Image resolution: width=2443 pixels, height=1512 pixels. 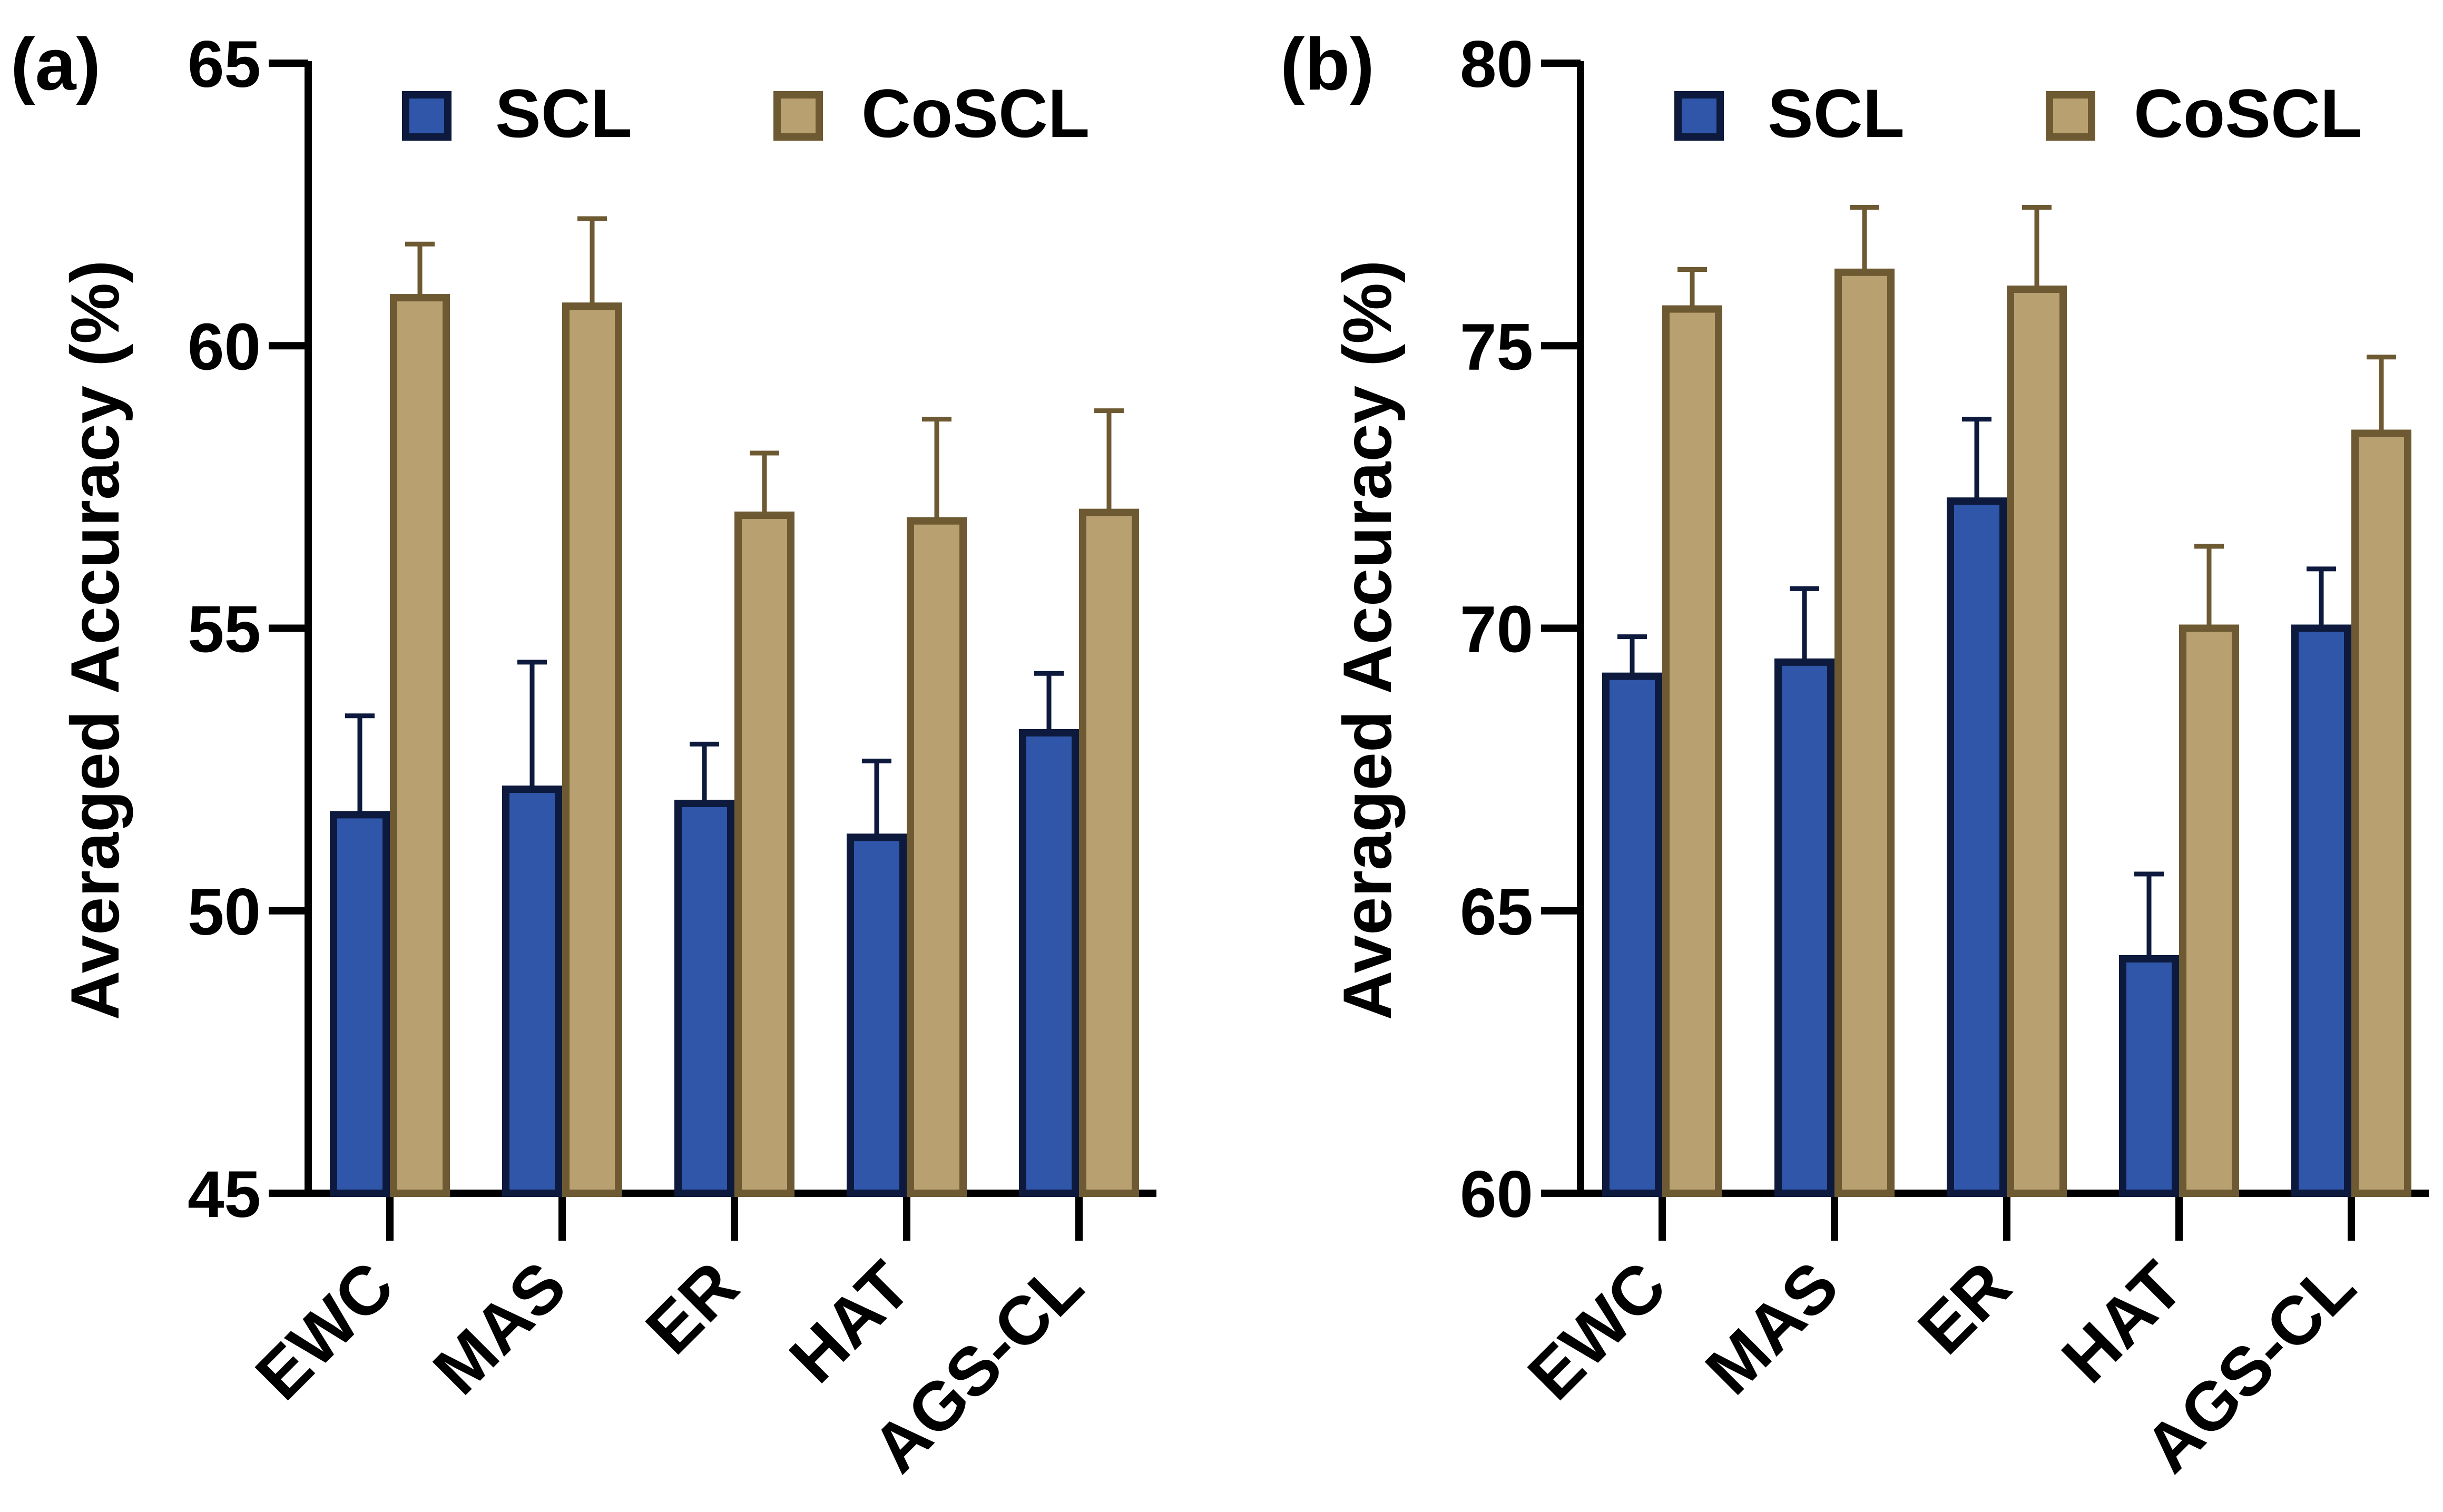 What do you see at coordinates (224, 630) in the screenshot?
I see `y-tick-label: 55` at bounding box center [224, 630].